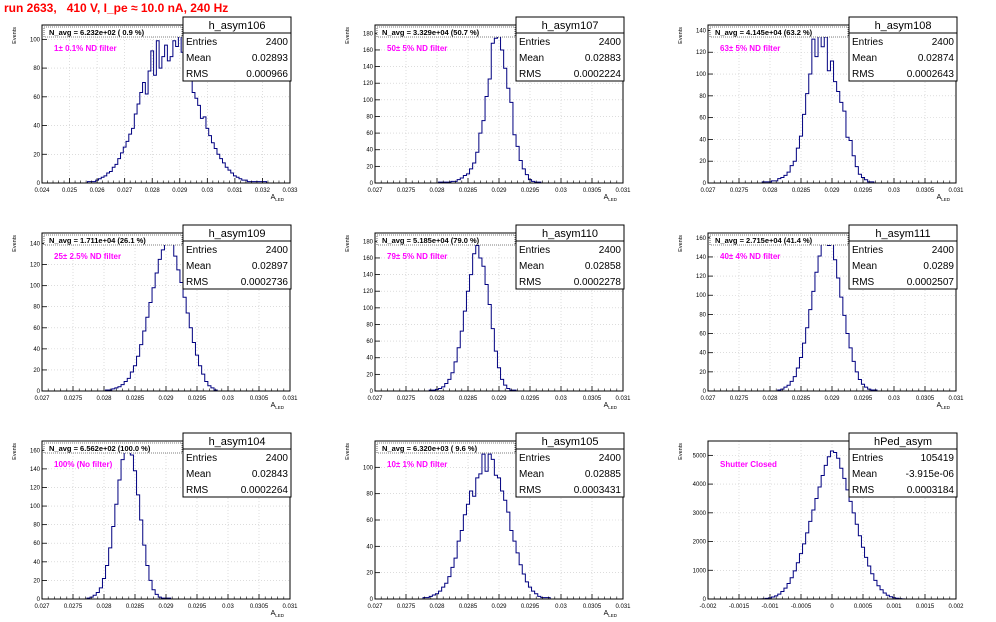  I want to click on y-tick-label: 2000, so click(700, 543).